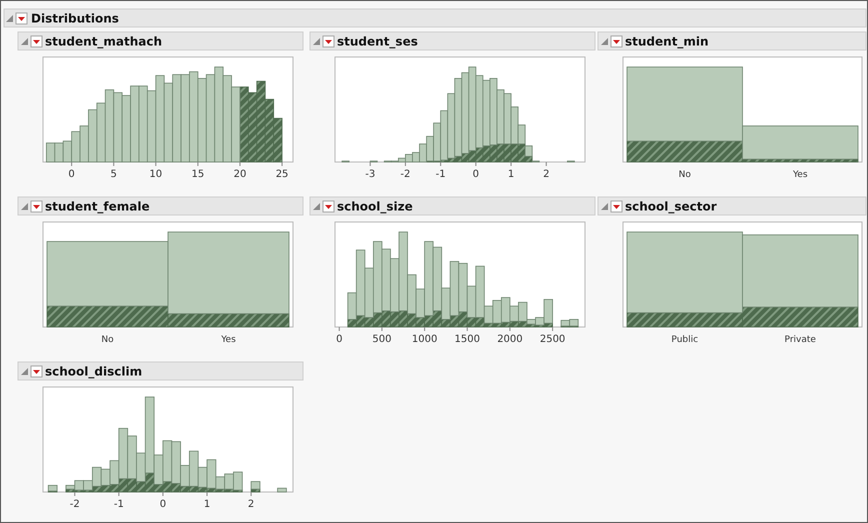 The height and width of the screenshot is (523, 868). Describe the element at coordinates (198, 174) in the screenshot. I see `x-tick-label: 15` at that location.